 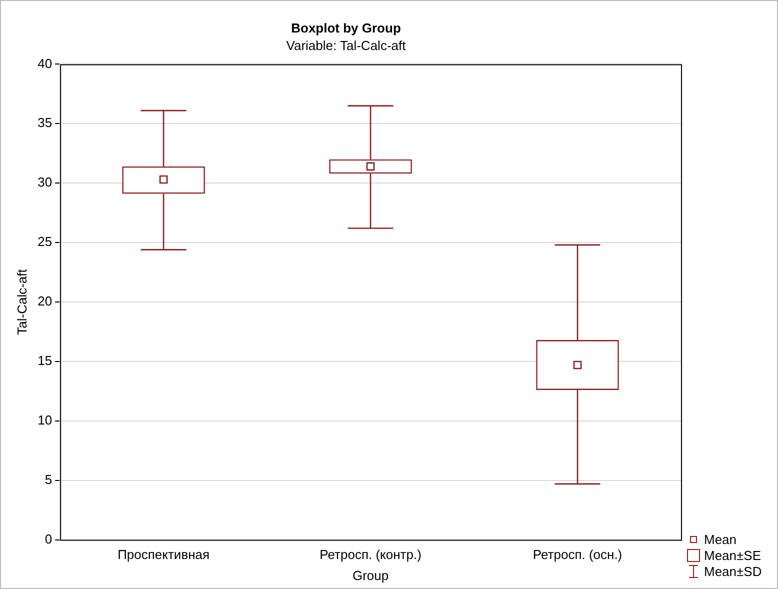 I want to click on y-tick-label: 20, so click(x=45, y=301).